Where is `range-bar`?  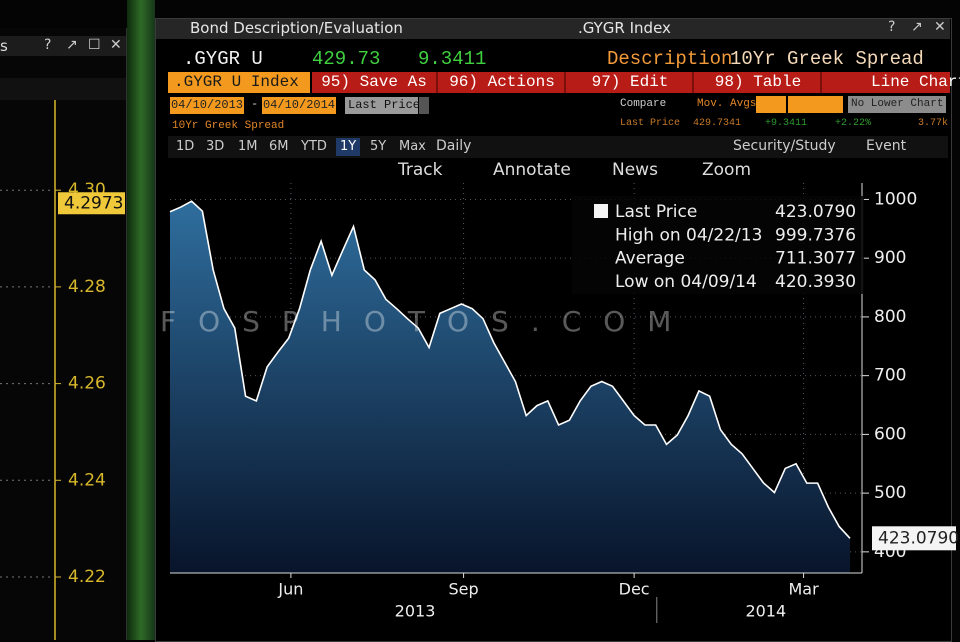 range-bar is located at coordinates (558, 147).